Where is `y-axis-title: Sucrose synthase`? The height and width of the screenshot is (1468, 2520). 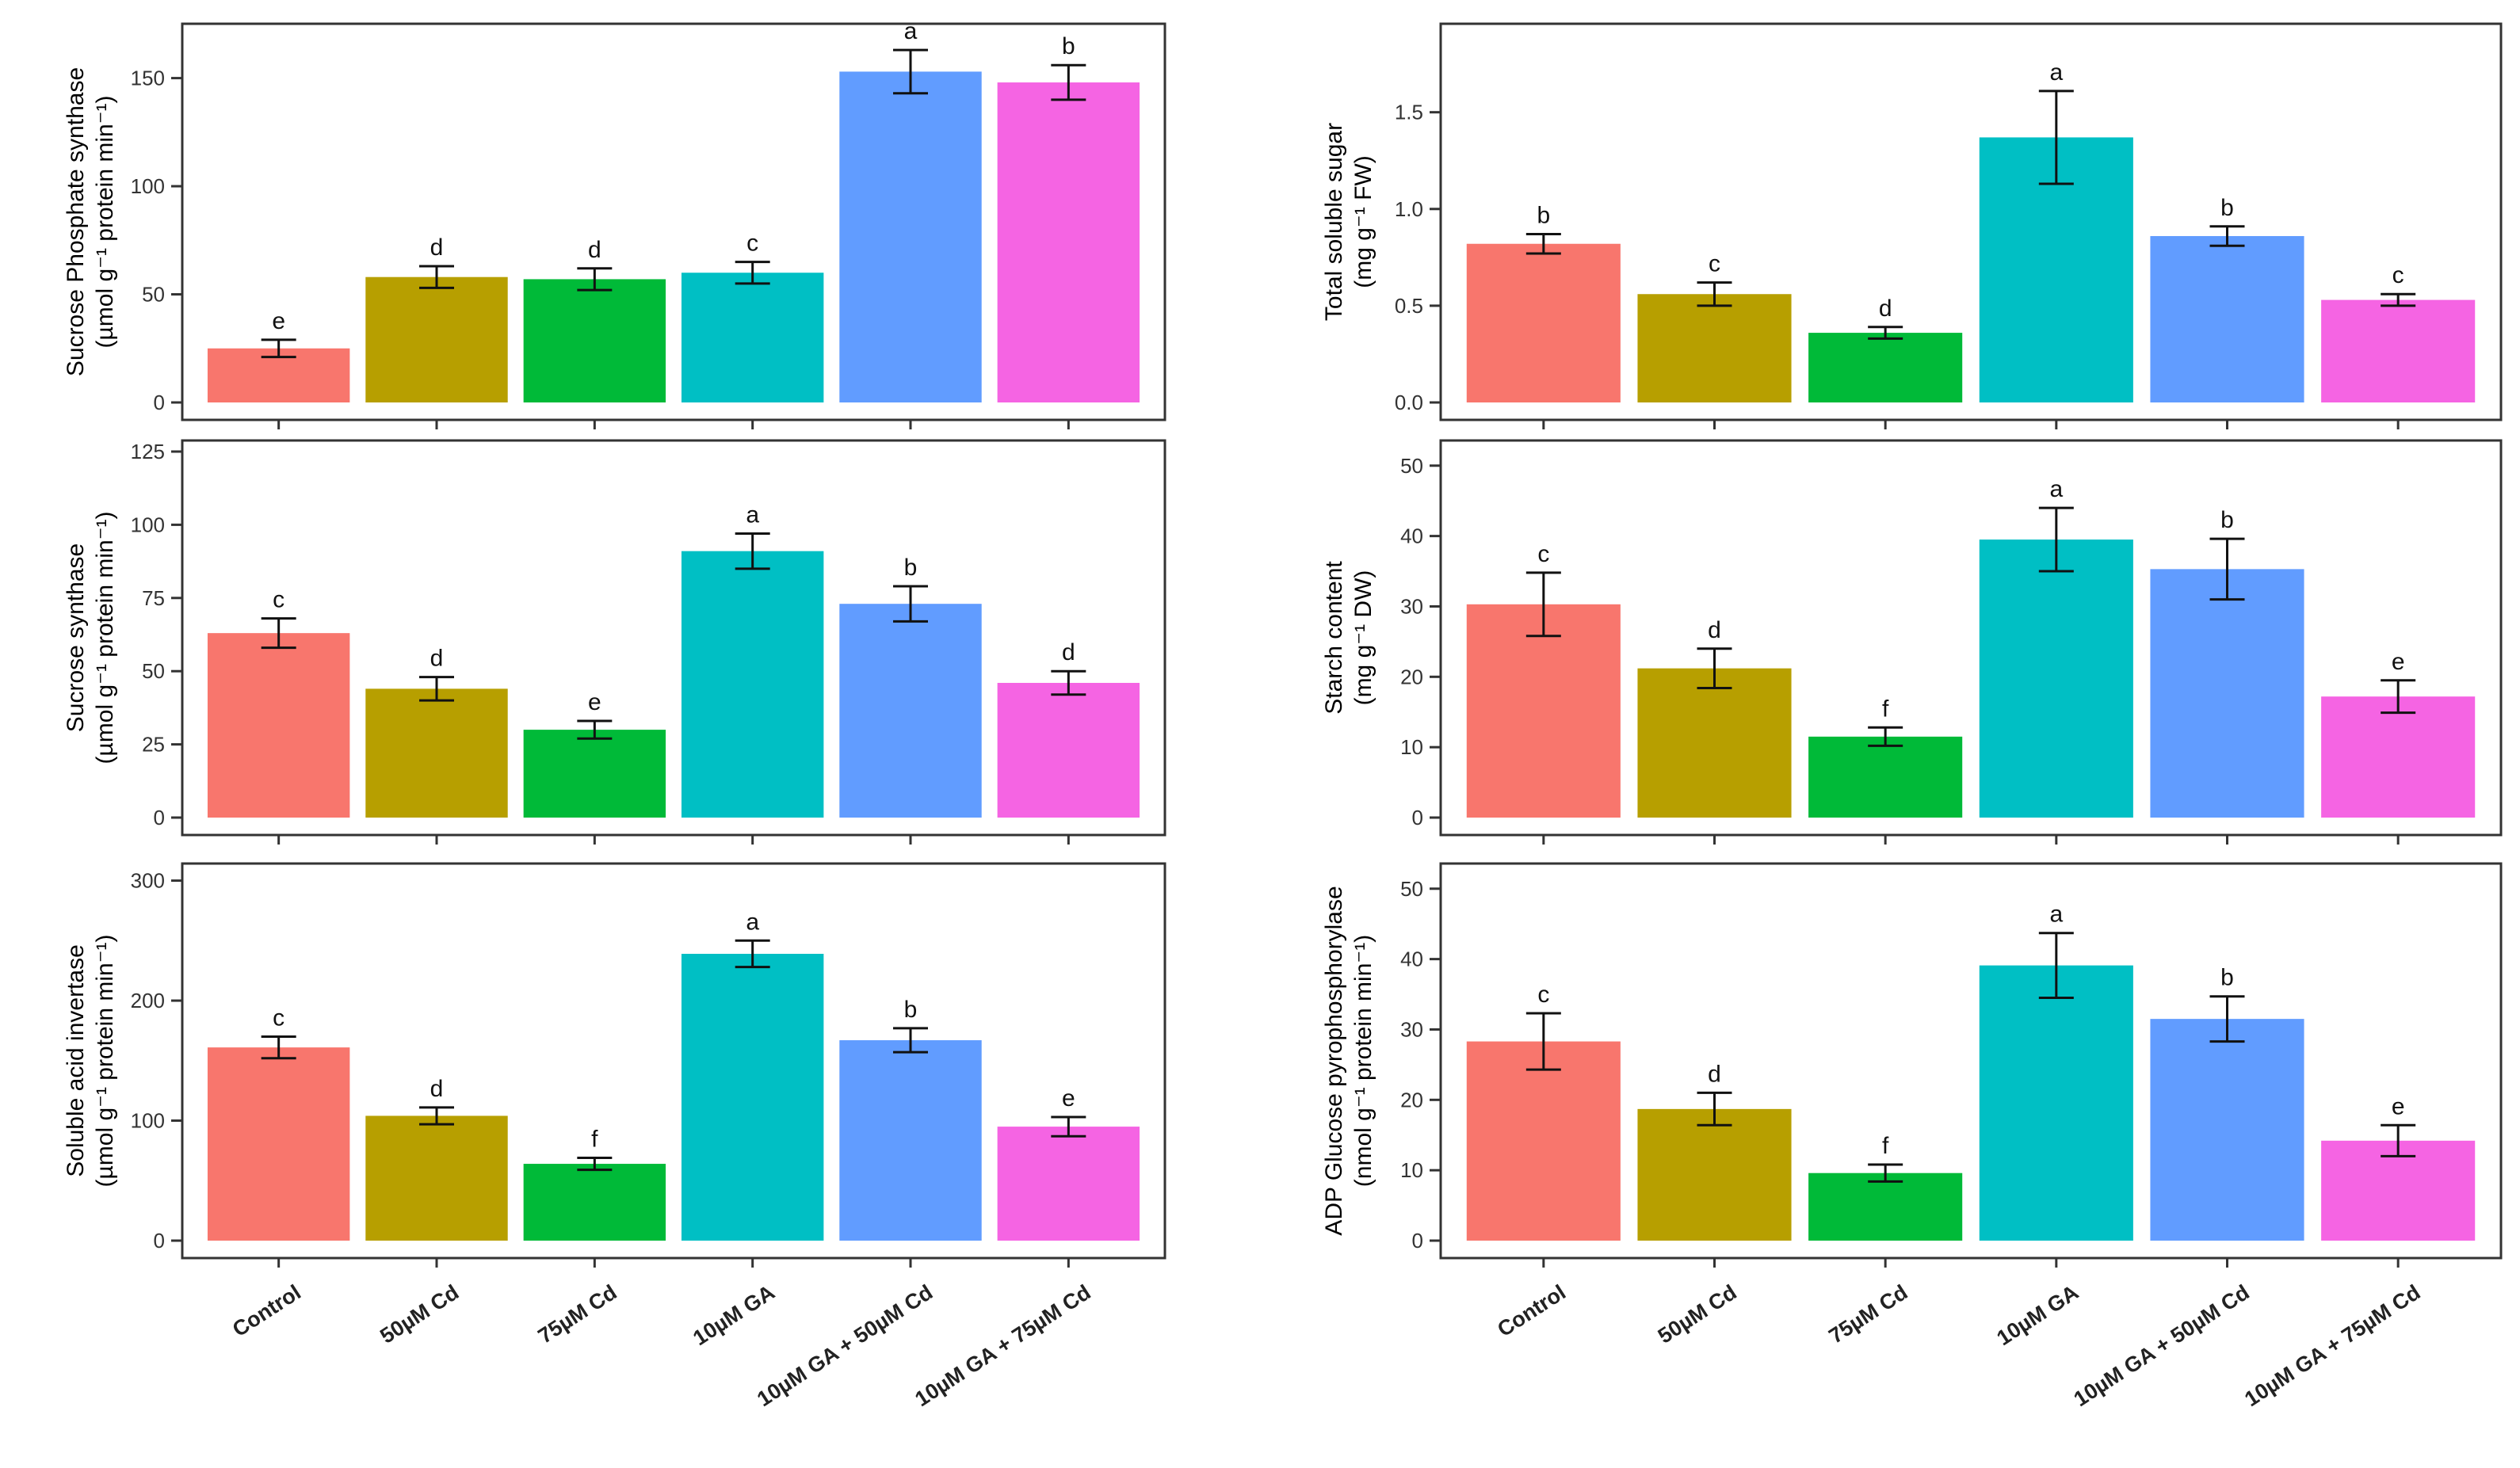
y-axis-title: Sucrose synthase is located at coordinates (76, 637).